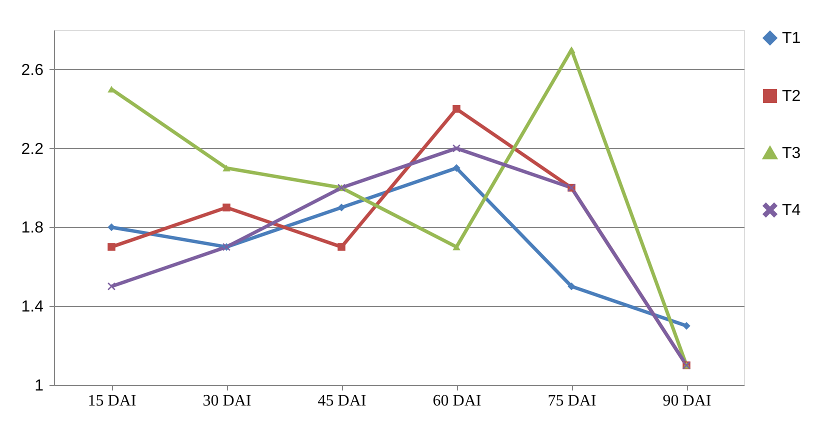 This screenshot has height=428, width=831. Describe the element at coordinates (32, 149) in the screenshot. I see `y-tick-label: 2.2` at that location.